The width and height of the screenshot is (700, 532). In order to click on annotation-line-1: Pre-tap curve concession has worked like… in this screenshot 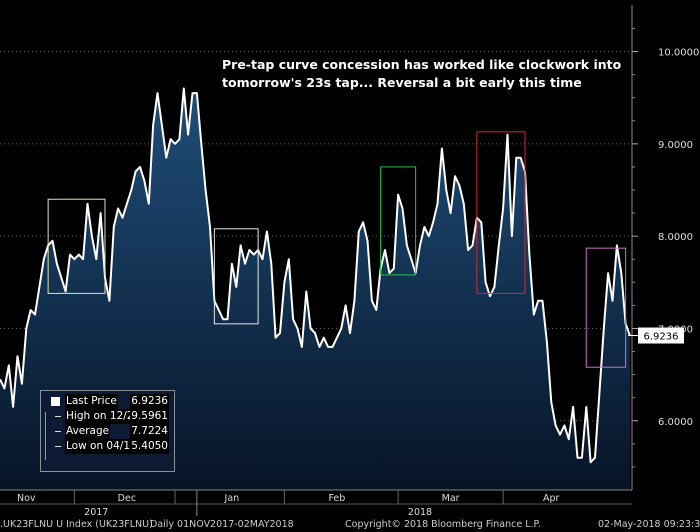, I will do `click(422, 64)`.